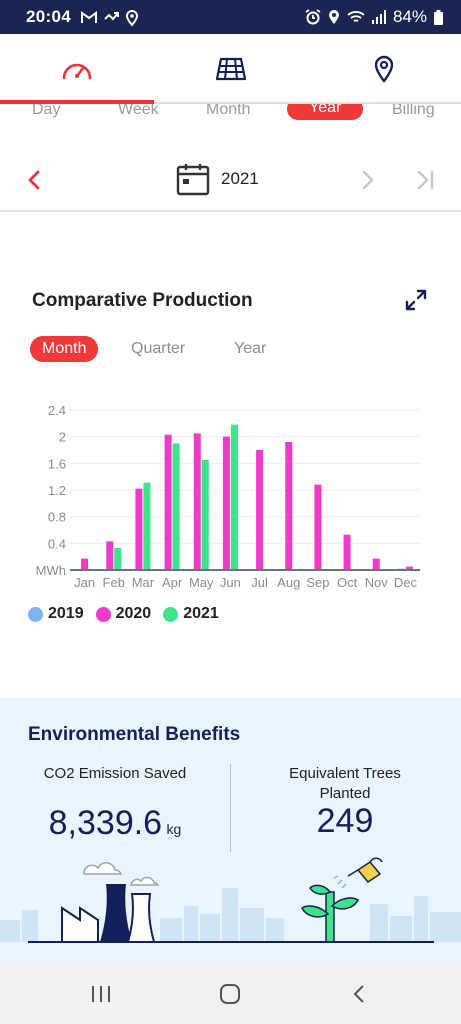 The width and height of the screenshot is (461, 1024). Describe the element at coordinates (356, 16) in the screenshot. I see `wifi-icon` at that location.